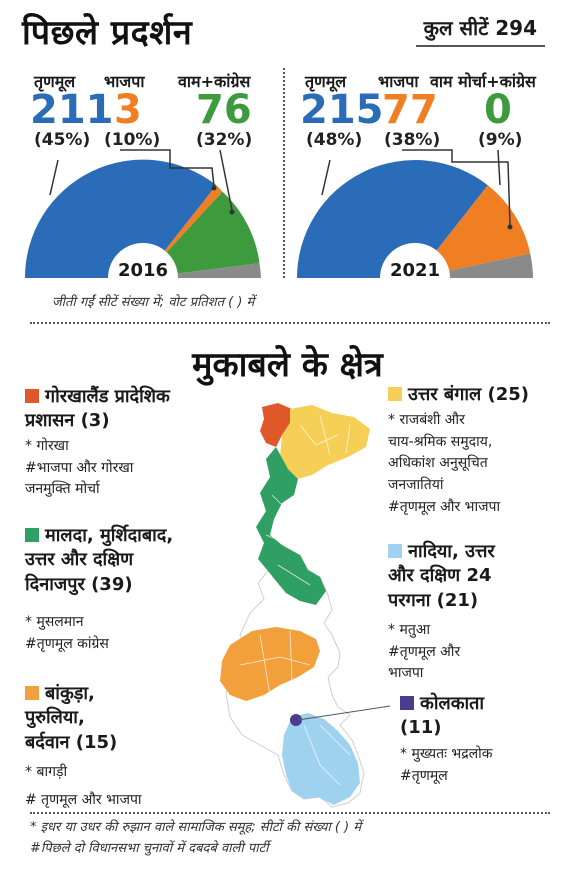  Describe the element at coordinates (47, 446) in the screenshot. I see `gorkha-line1: * गोरखा` at that location.